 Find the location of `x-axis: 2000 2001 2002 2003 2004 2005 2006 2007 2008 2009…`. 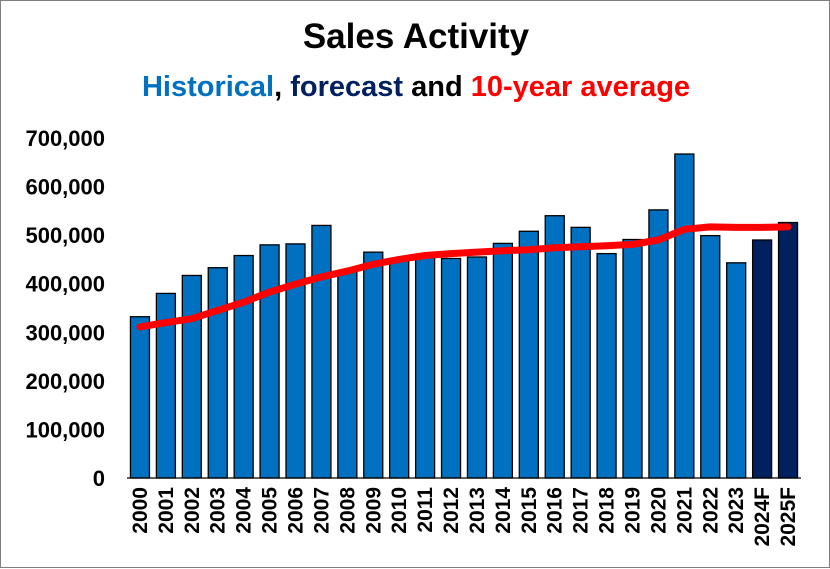

x-axis: 2000 2001 2002 2003 2004 2005 2006 2007 2008 2009… is located at coordinates (464, 512).